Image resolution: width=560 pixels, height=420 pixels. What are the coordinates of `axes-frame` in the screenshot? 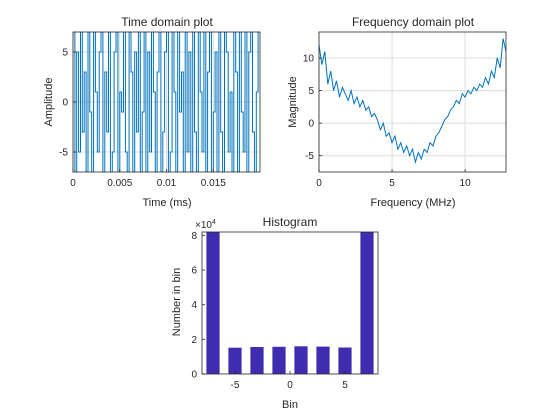 It's located at (412, 102).